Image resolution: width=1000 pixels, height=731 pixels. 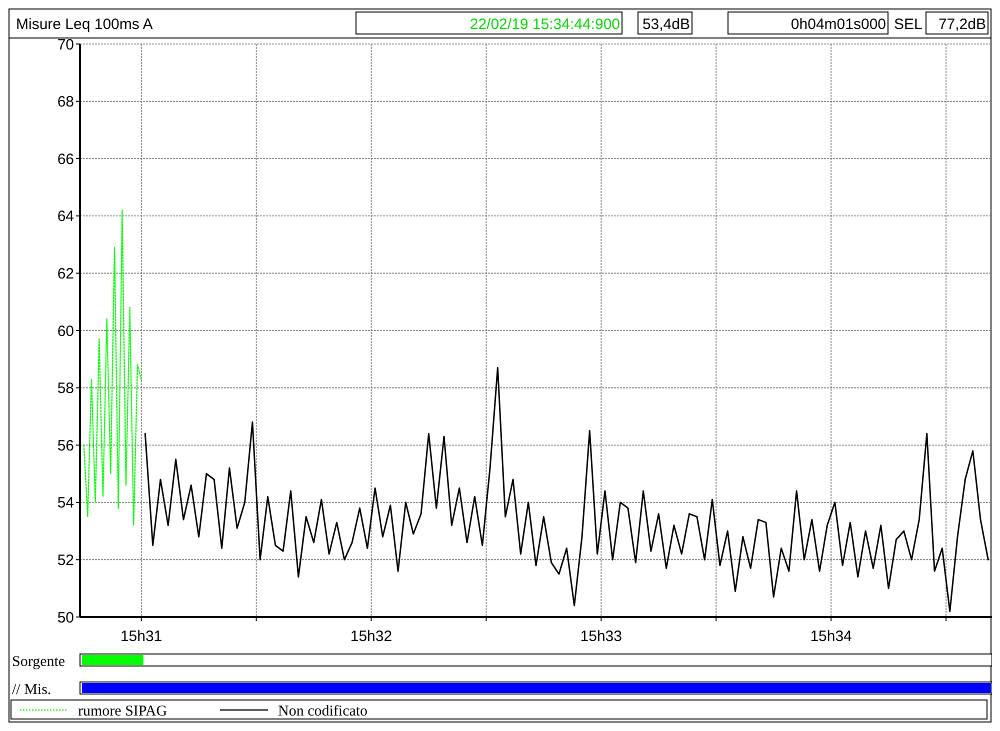 I want to click on y-tick-label: 64, so click(x=65, y=217).